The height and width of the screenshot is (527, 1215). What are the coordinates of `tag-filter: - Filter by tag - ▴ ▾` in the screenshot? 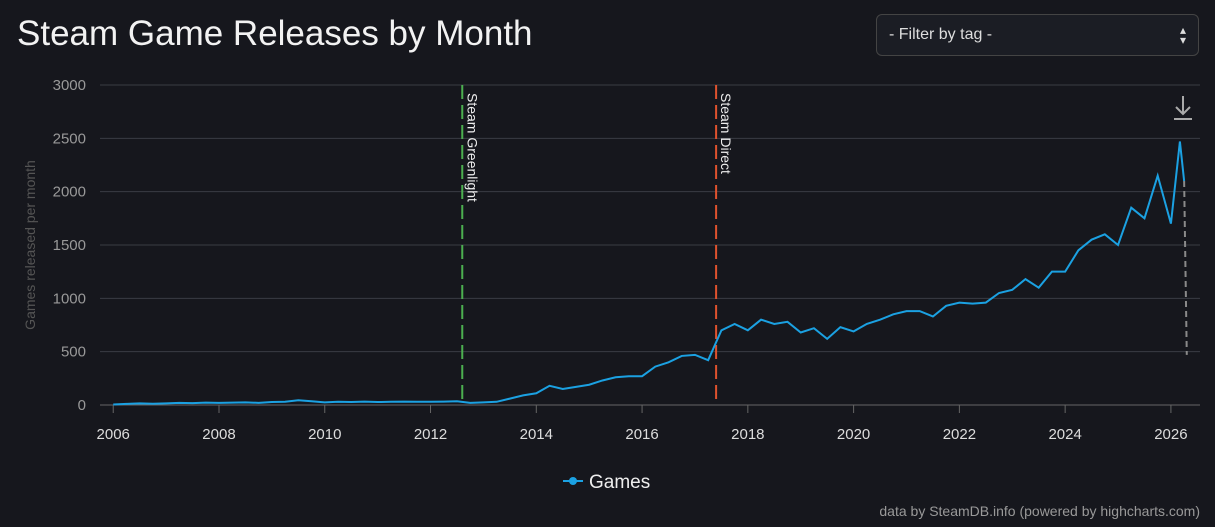 It's located at (1037, 35).